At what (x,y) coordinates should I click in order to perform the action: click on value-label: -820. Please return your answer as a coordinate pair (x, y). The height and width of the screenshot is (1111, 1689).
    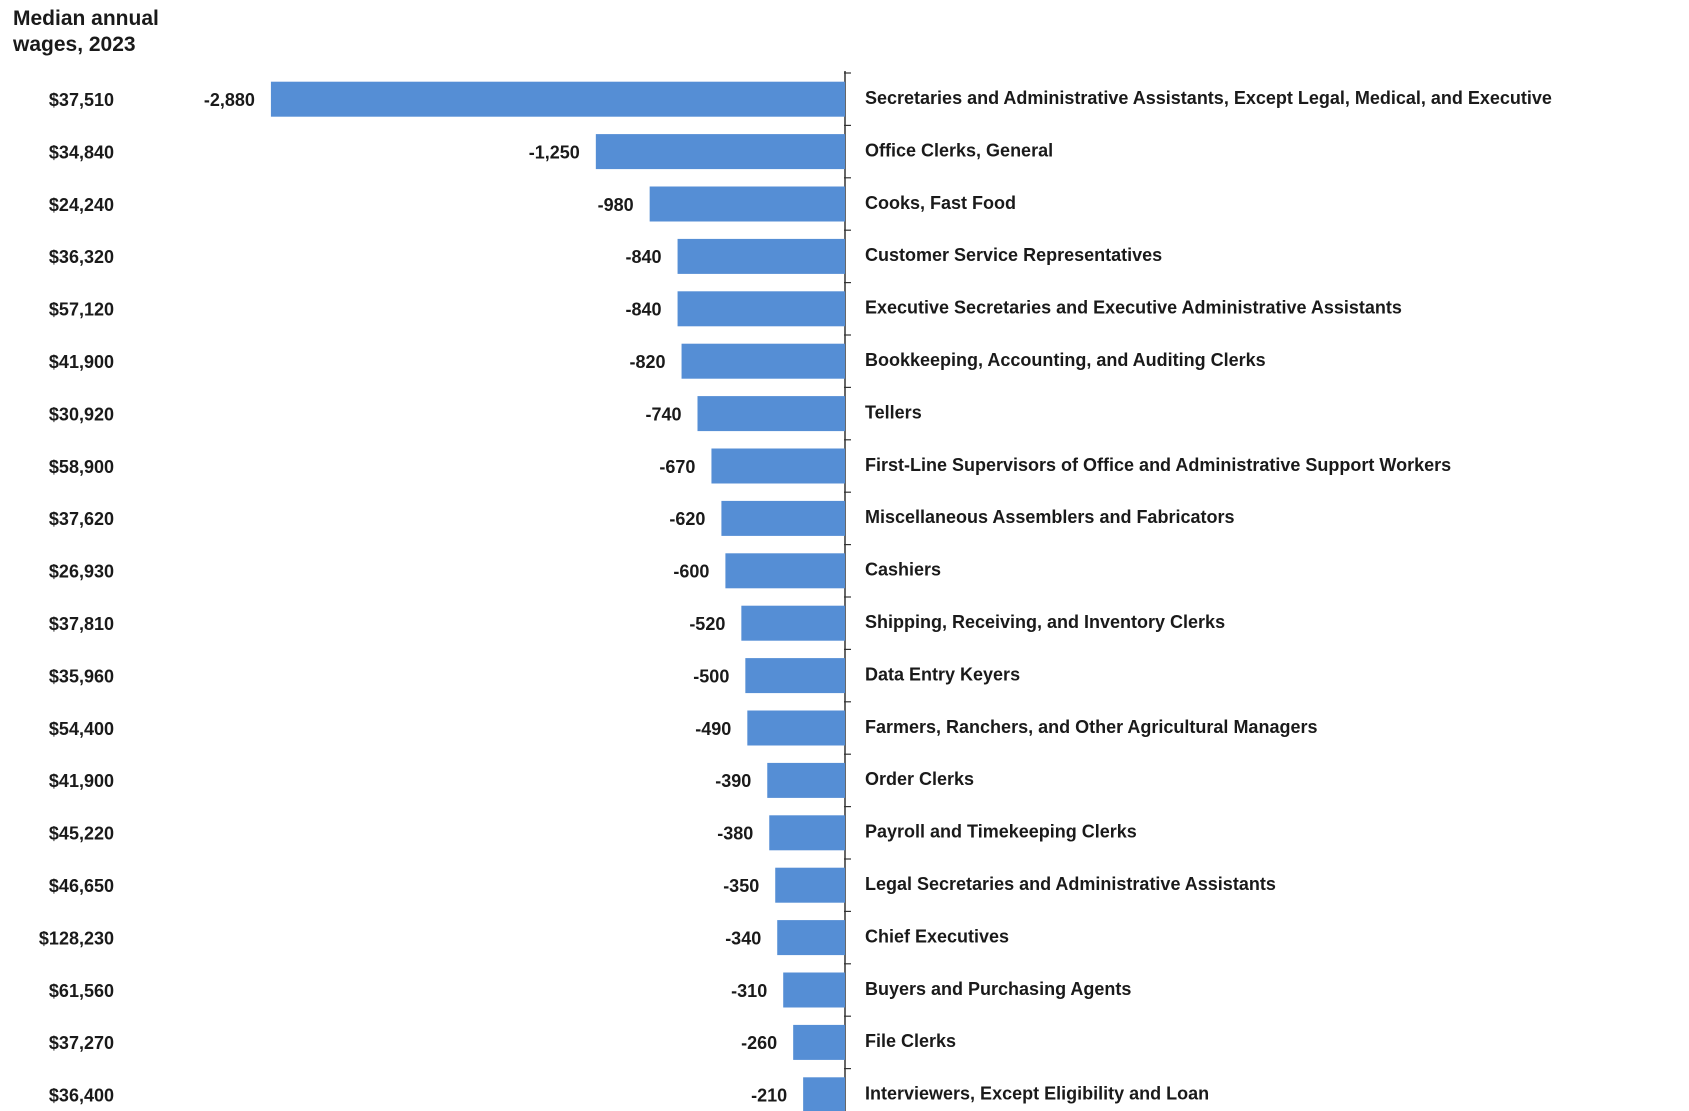
    Looking at the image, I should click on (648, 362).